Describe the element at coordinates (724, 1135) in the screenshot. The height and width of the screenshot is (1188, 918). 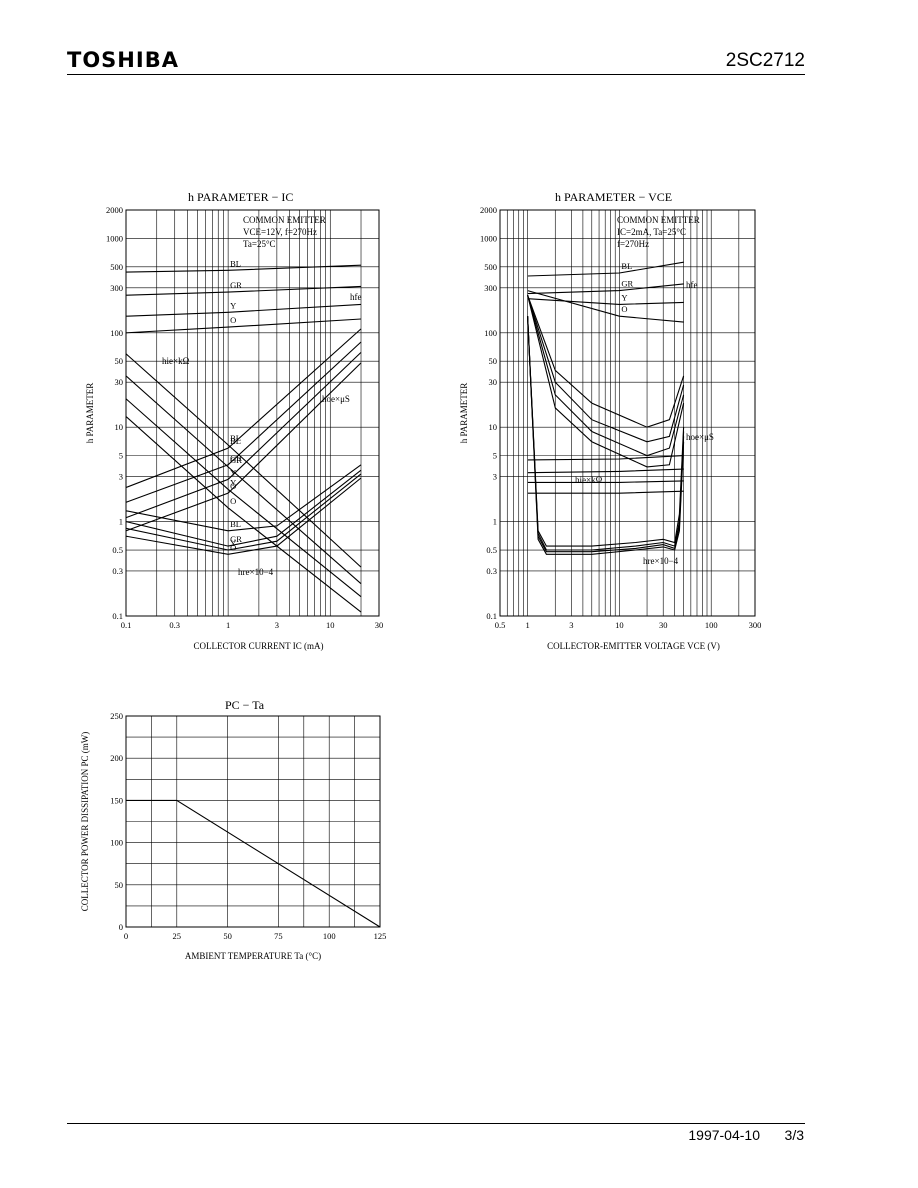
I see `footer-date: 1997-04-10` at that location.